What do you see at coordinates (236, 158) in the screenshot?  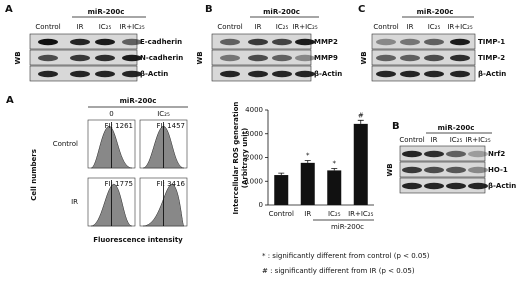 I see `y-axis-label: Intercellular ROS generation` at bounding box center [236, 158].